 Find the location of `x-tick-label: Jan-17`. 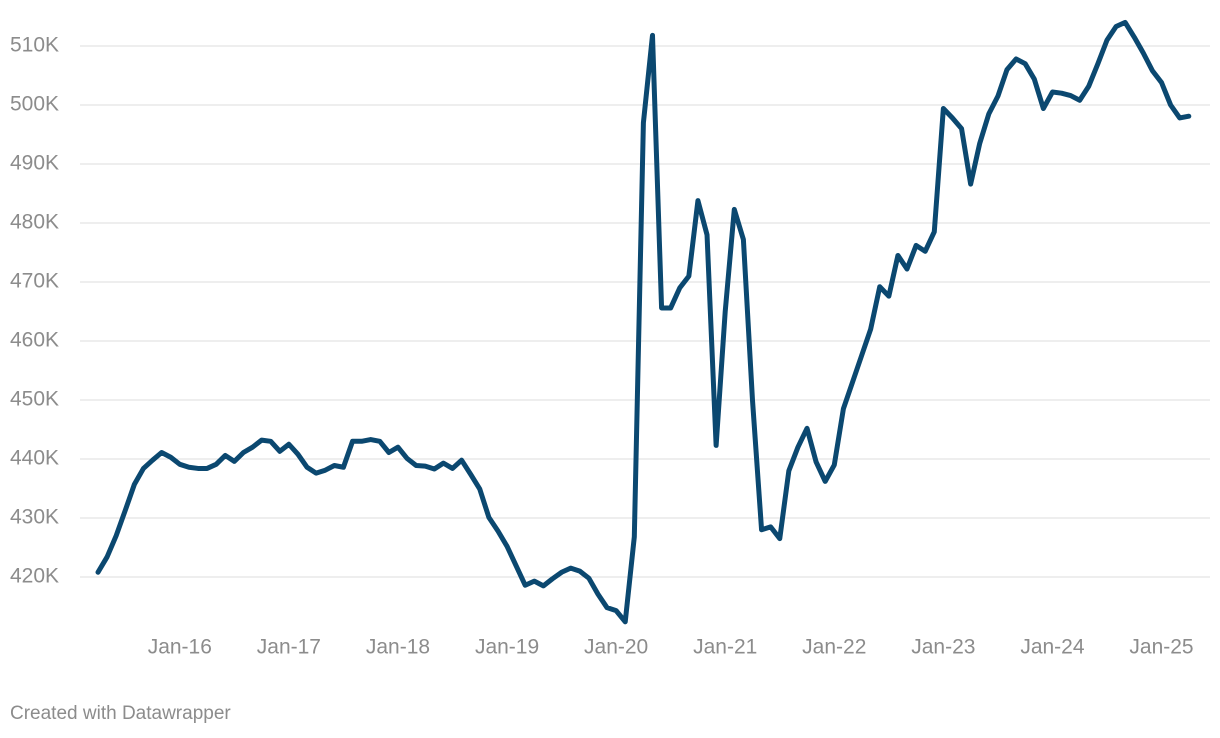

x-tick-label: Jan-17 is located at coordinates (289, 647).